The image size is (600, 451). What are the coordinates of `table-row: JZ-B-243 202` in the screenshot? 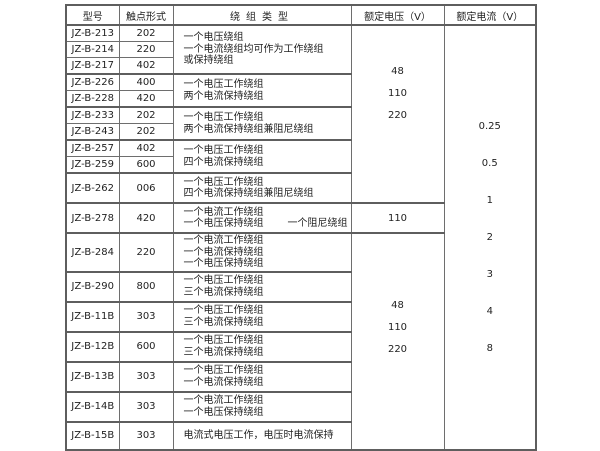 It's located at (300, 132).